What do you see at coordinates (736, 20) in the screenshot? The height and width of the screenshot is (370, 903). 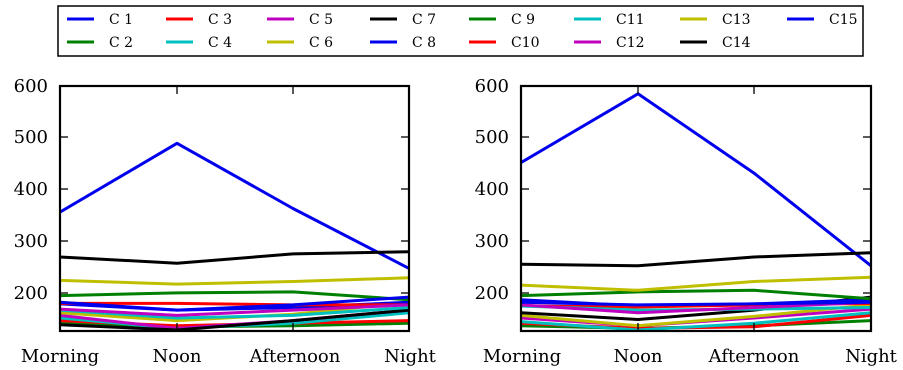 I see `legend-label-c13: C13` at bounding box center [736, 20].